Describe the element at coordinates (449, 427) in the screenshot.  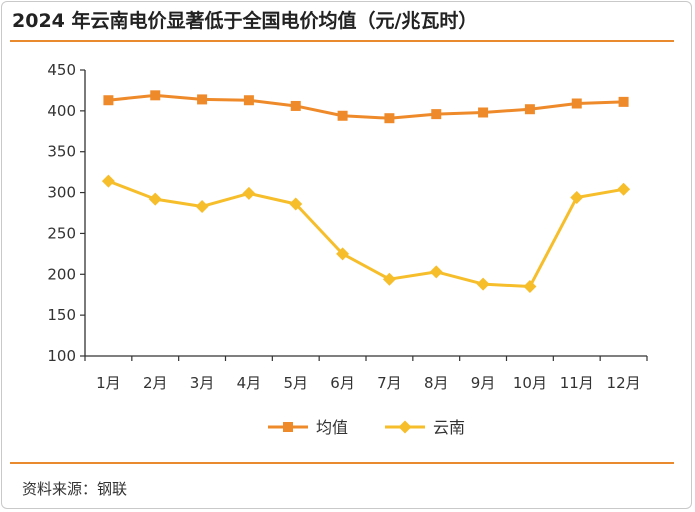
I see `legend-label-yunnan: 云南` at that location.